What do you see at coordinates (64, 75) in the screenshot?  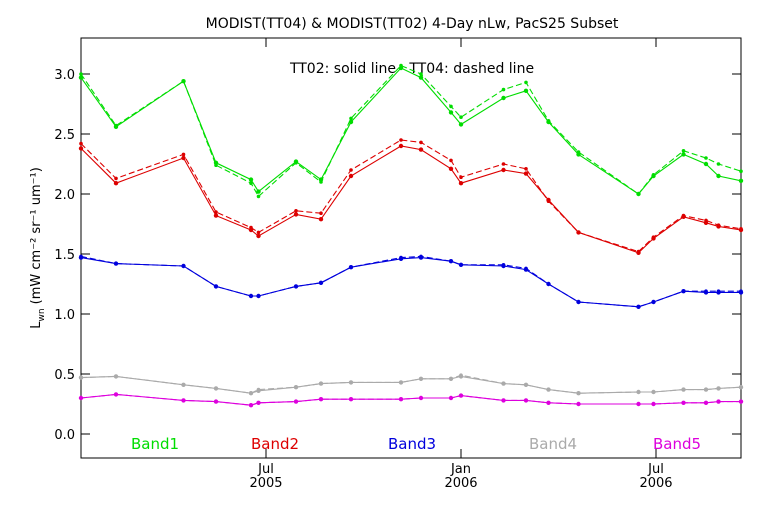 I see `y-tick-label: 3.0` at bounding box center [64, 75].